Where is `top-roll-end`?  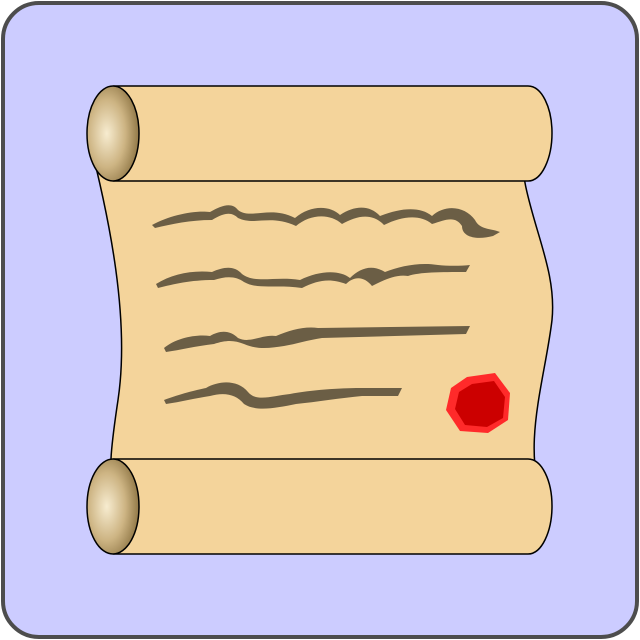 top-roll-end is located at coordinates (113, 133).